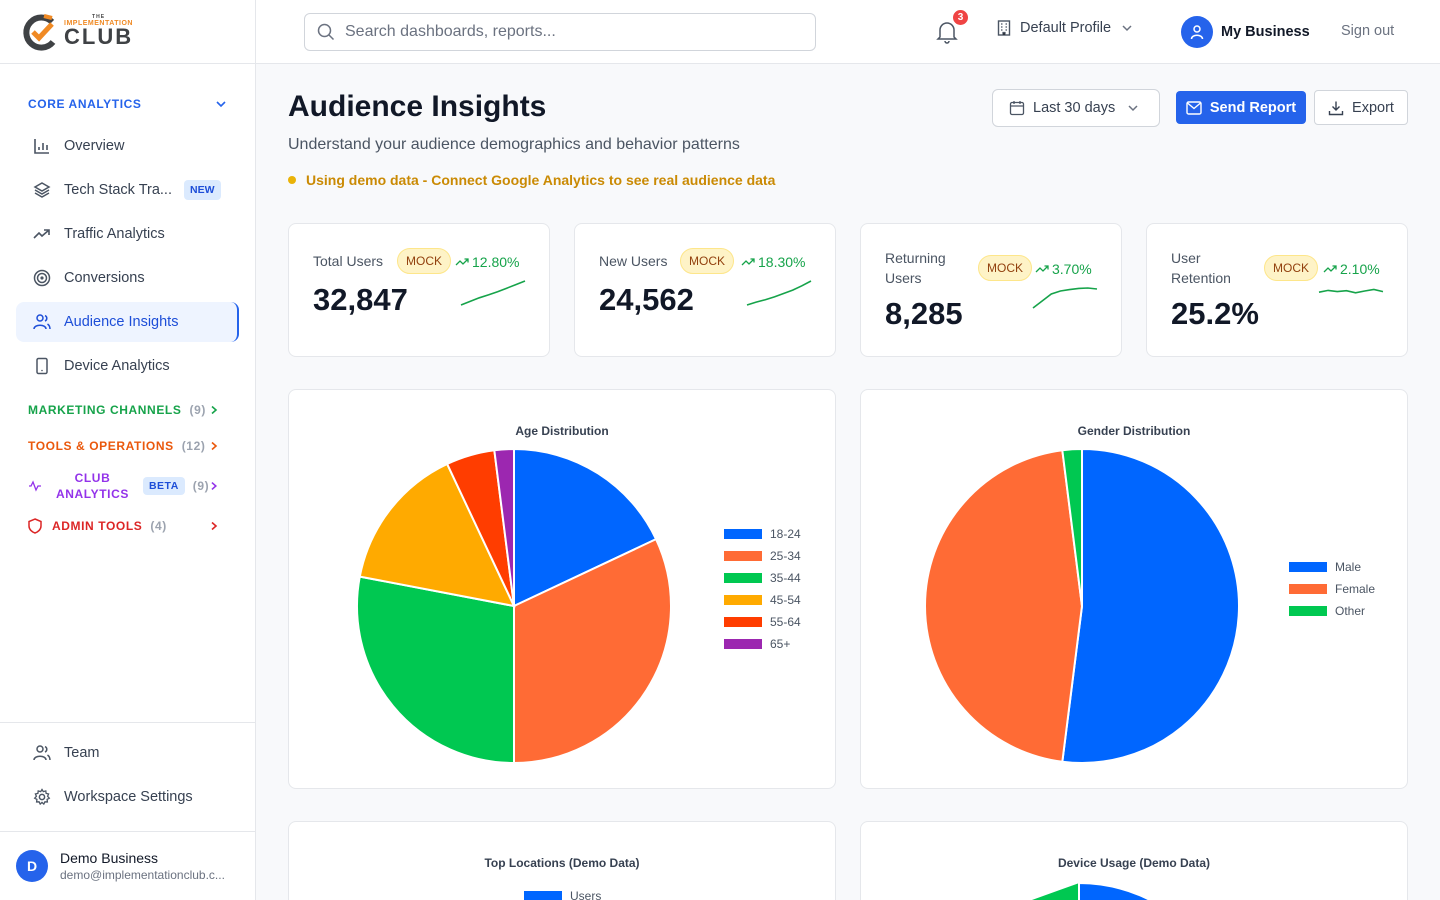  What do you see at coordinates (1115, 890) in the screenshot?
I see `device-slice-desktop` at bounding box center [1115, 890].